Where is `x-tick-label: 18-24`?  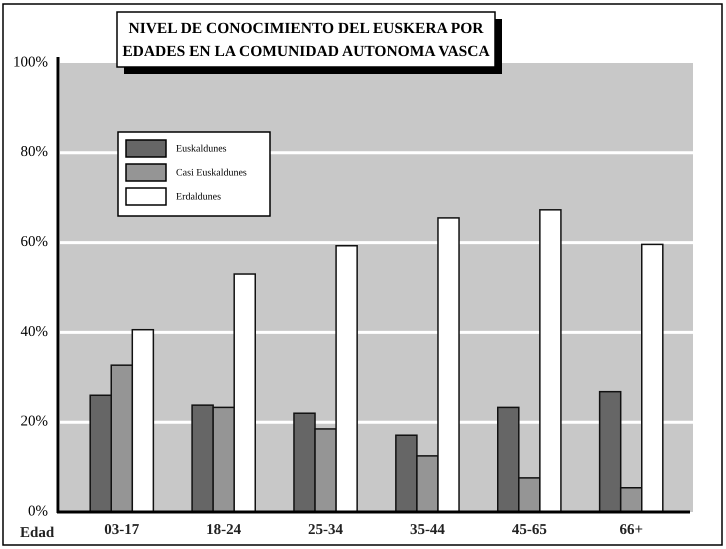
x-tick-label: 18-24 is located at coordinates (224, 530).